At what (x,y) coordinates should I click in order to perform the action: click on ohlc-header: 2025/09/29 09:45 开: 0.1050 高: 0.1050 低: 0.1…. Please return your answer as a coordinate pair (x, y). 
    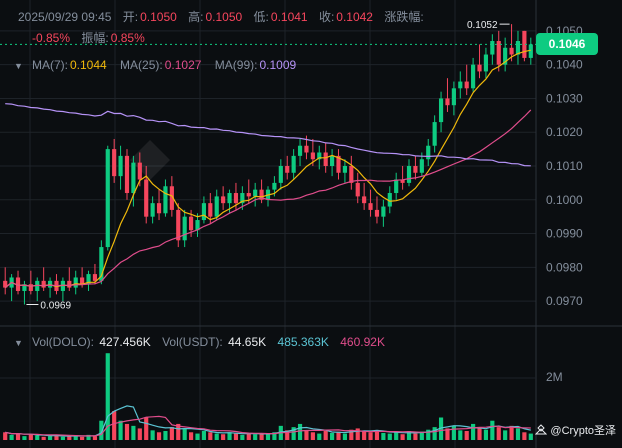
    Looking at the image, I should click on (222, 16).